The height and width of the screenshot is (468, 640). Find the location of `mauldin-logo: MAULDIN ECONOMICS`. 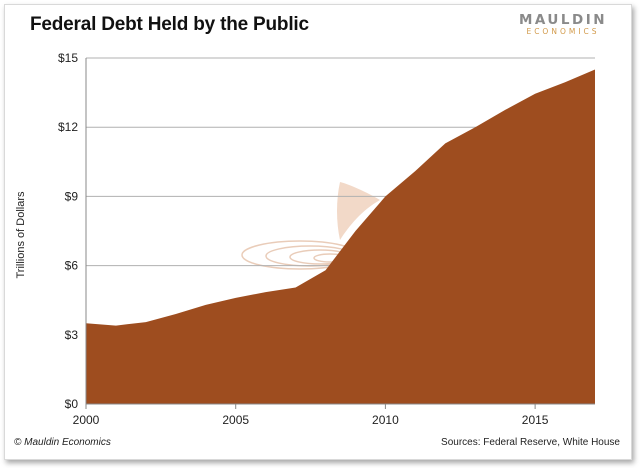

mauldin-logo: MAULDIN ECONOMICS is located at coordinates (563, 24).